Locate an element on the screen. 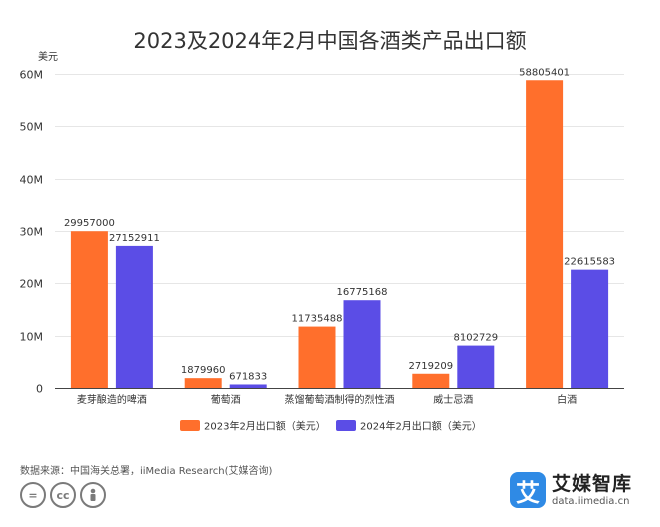 Image resolution: width=660 pixels, height=527 pixels. y-tick-label: 30M is located at coordinates (32, 232).